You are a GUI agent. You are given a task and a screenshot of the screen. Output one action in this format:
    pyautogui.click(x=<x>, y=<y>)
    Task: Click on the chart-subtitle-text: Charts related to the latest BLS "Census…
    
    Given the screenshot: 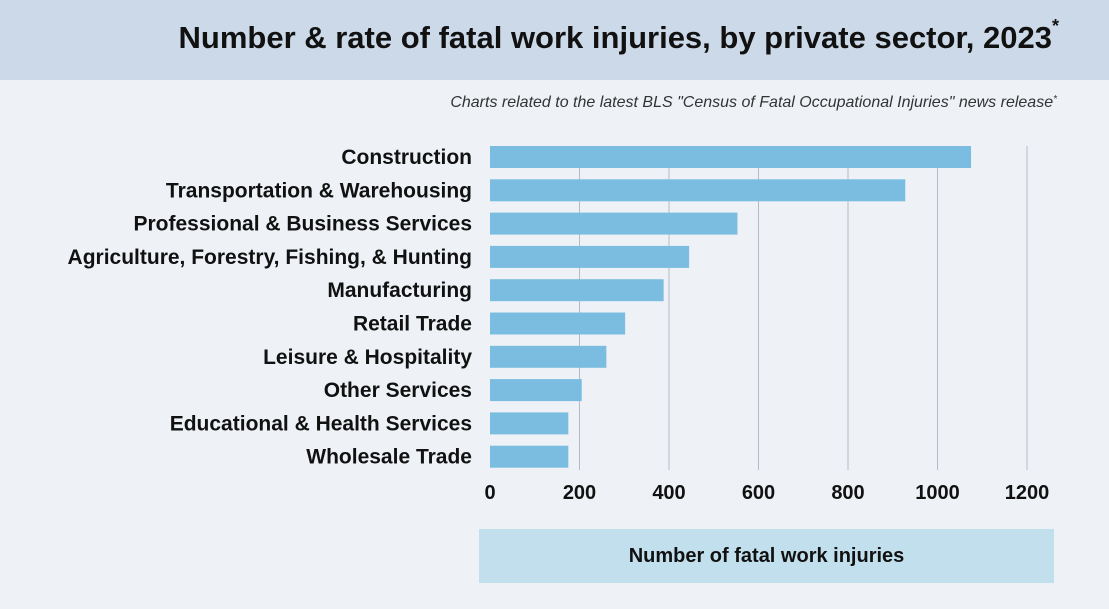 What is the action you would take?
    pyautogui.click(x=752, y=102)
    